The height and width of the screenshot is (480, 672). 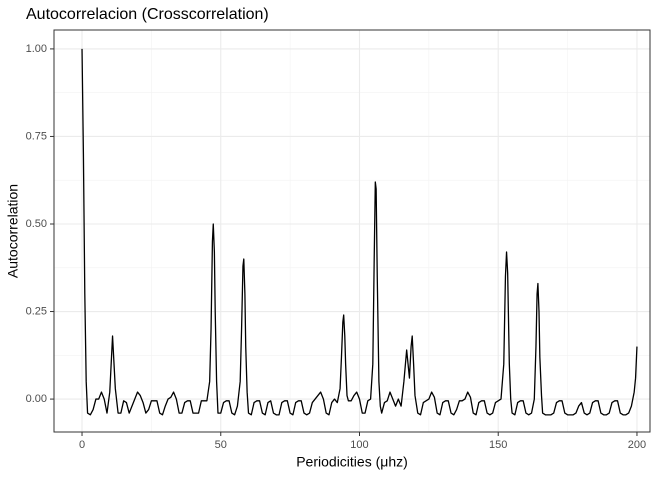 I want to click on x-tick-label: 200, so click(x=637, y=445).